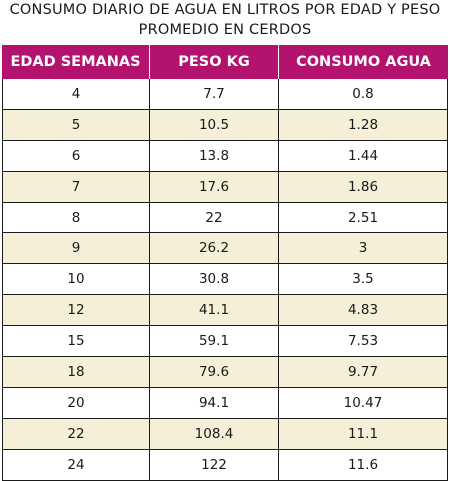 Image resolution: width=450 pixels, height=481 pixels. I want to click on cell-edad: 20, so click(76, 402).